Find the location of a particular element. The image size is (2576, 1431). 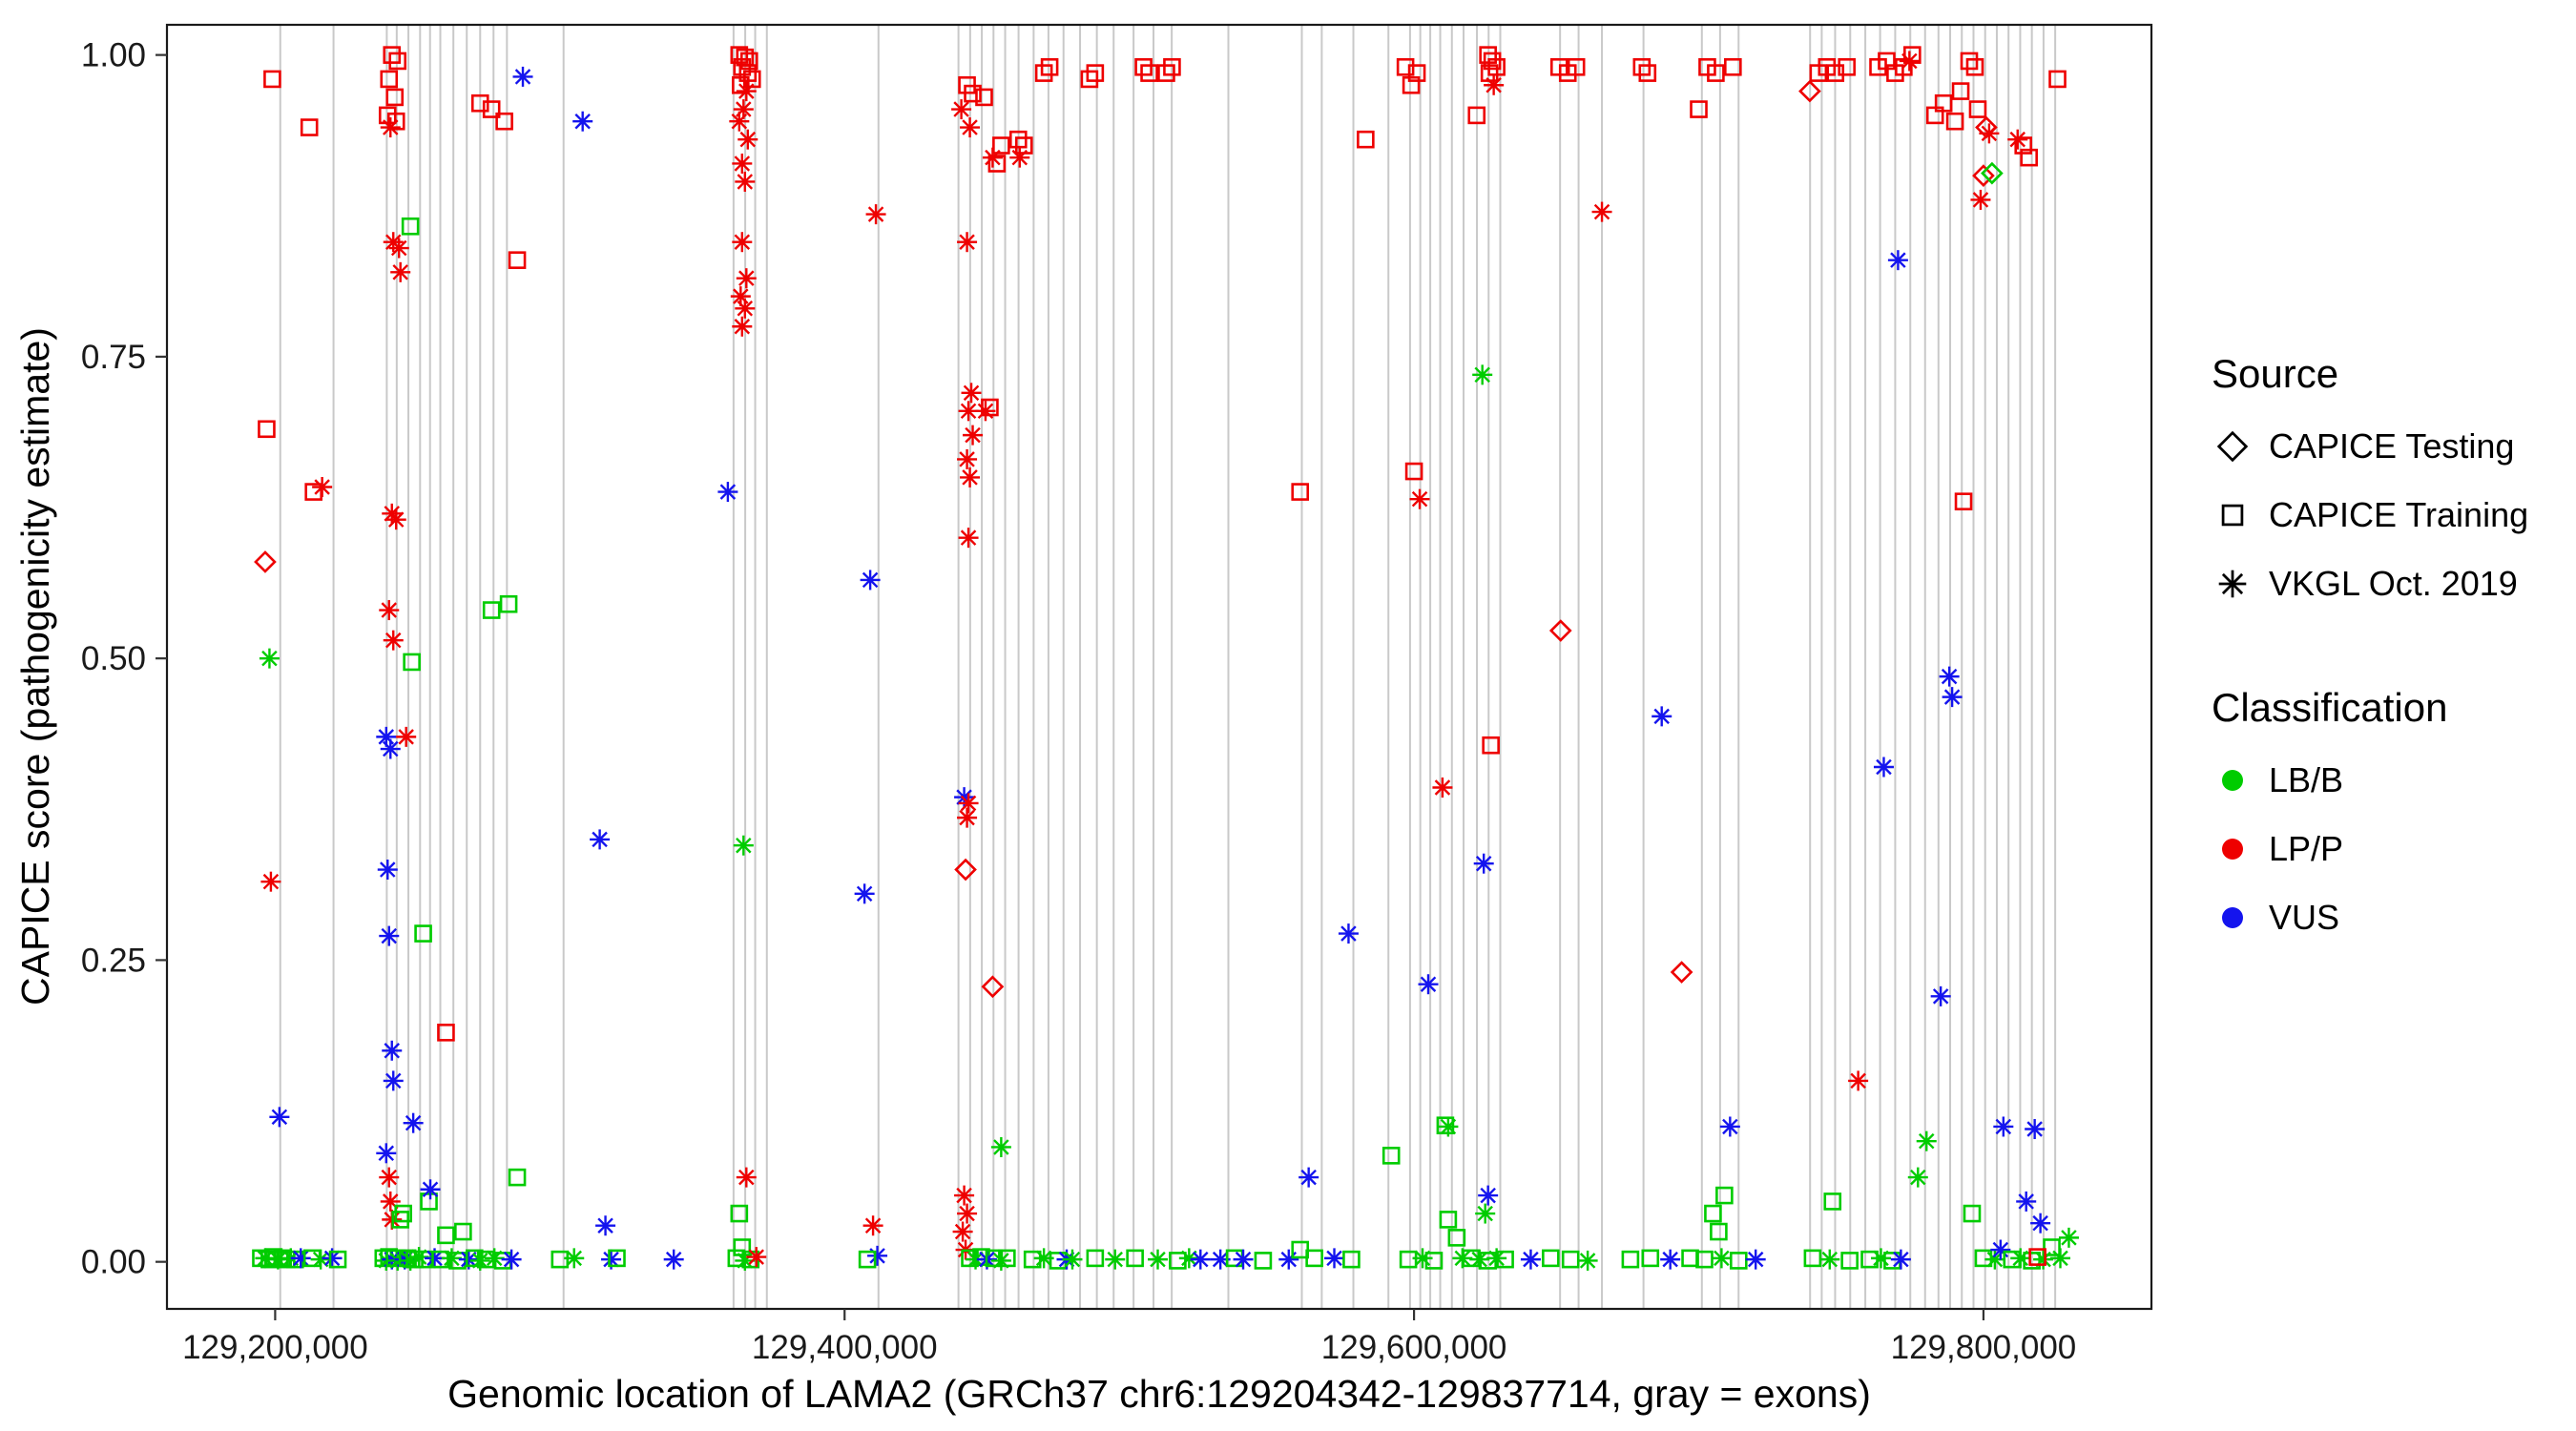

asterisk-icon is located at coordinates (2232, 584).